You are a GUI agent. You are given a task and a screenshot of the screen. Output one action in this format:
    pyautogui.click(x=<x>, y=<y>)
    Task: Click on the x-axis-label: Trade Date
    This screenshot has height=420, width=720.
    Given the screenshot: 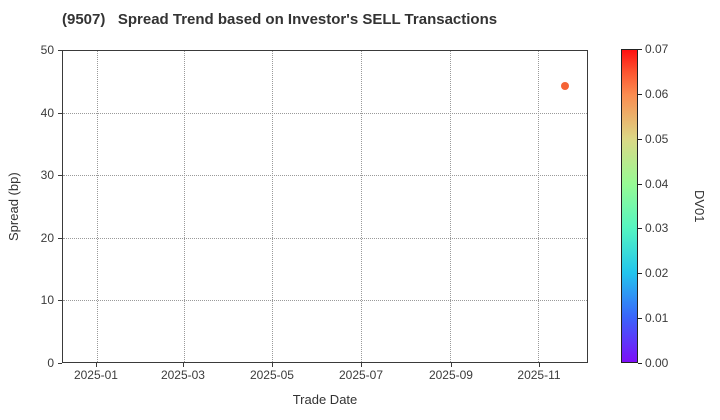 What is the action you would take?
    pyautogui.click(x=325, y=399)
    